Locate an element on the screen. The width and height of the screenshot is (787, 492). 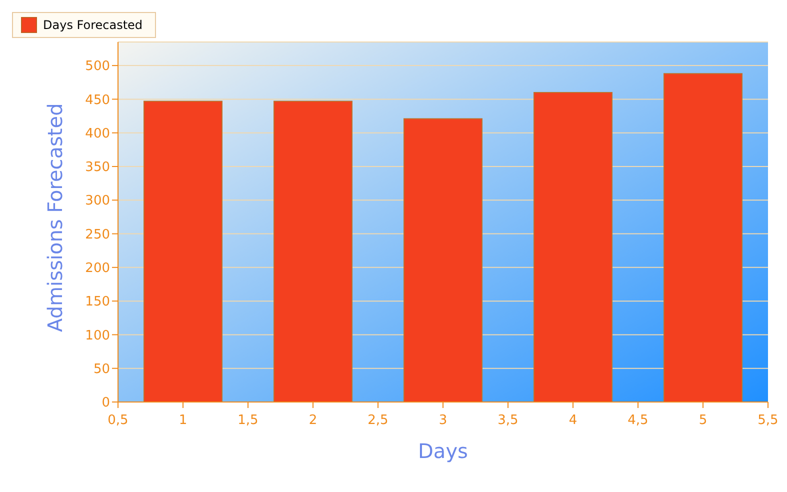
x-tick-label: 3,5 is located at coordinates (508, 420).